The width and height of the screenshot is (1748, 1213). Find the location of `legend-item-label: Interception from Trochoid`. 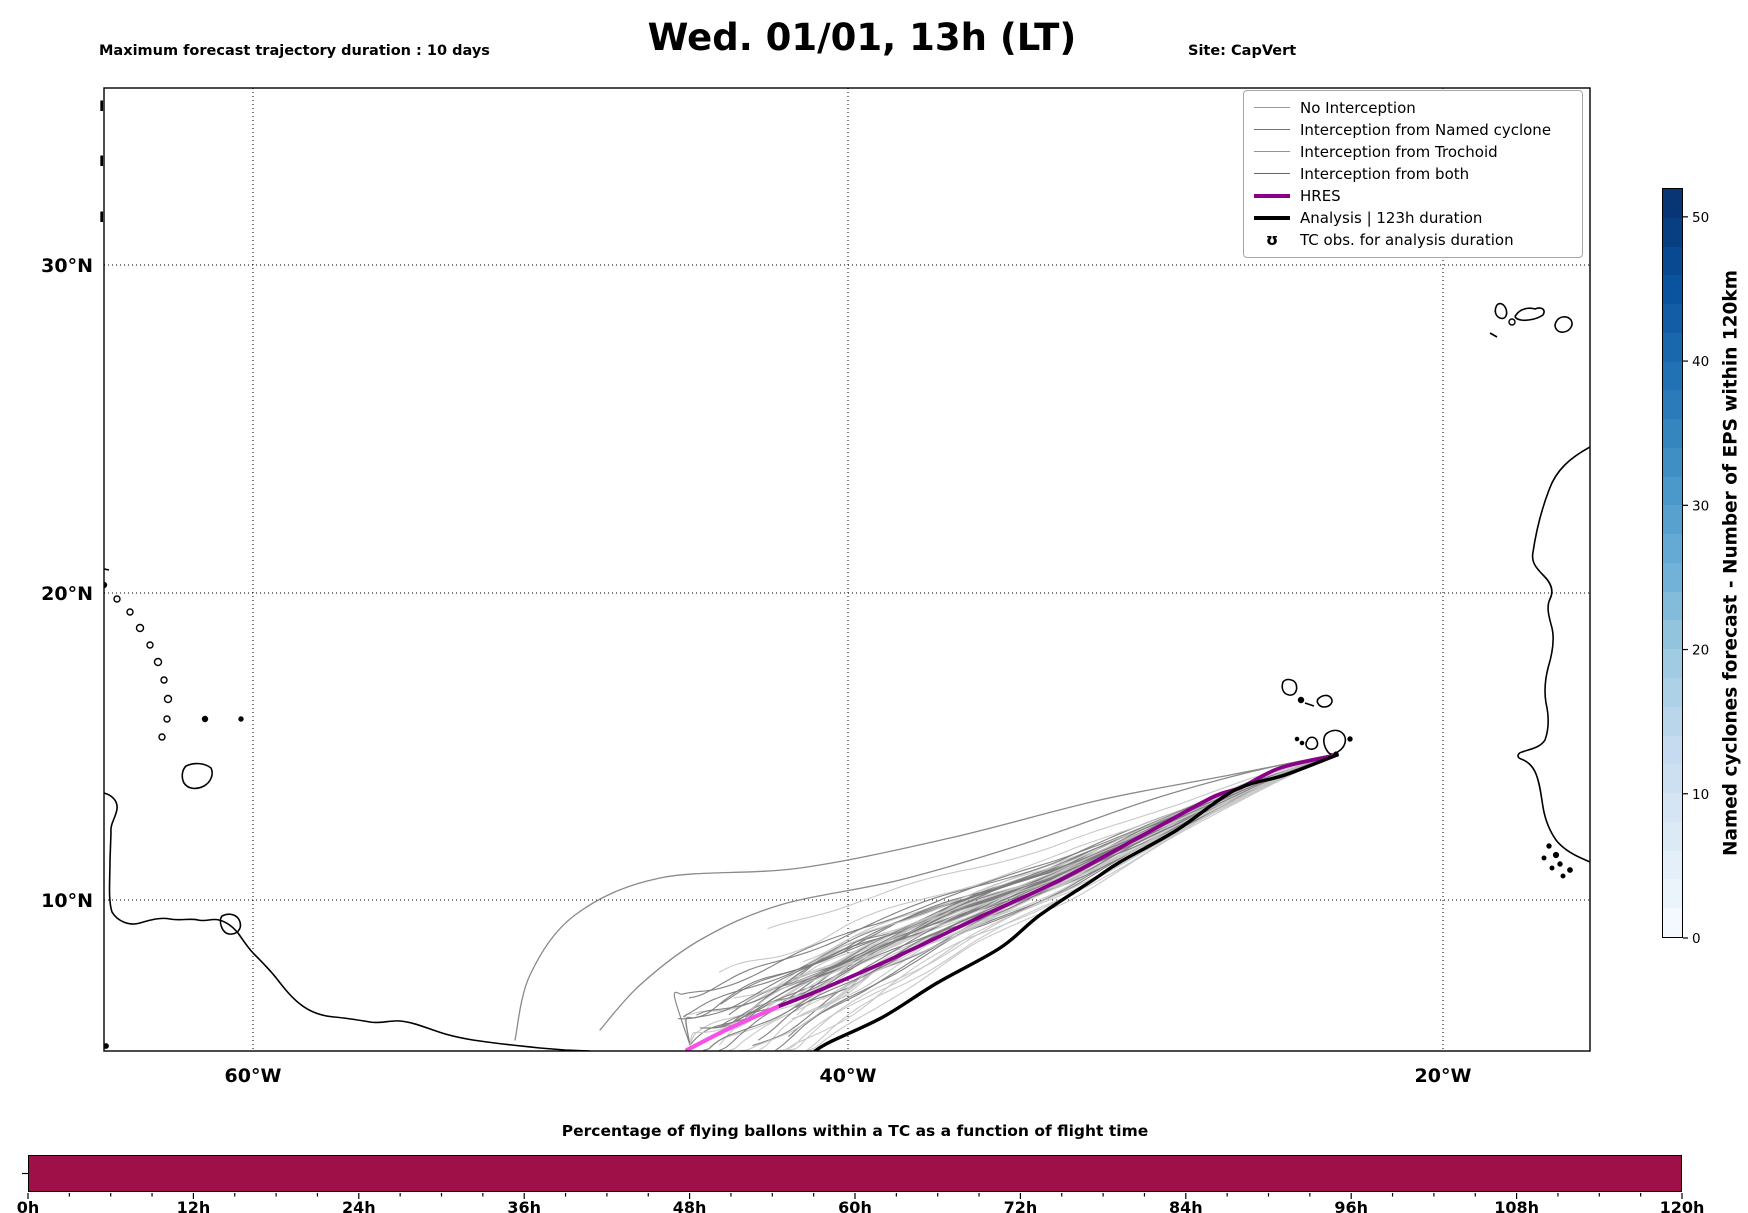

legend-item-label: Interception from Trochoid is located at coordinates (1399, 151).